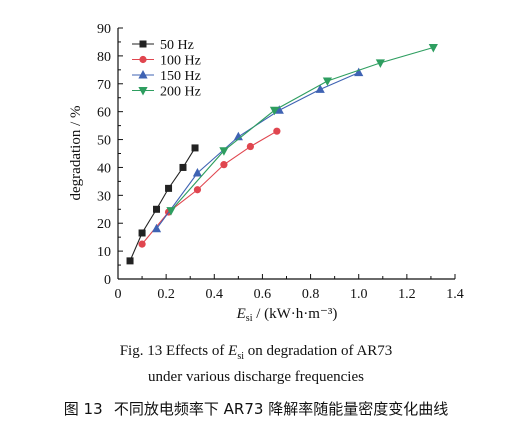 The height and width of the screenshot is (439, 512). Describe the element at coordinates (359, 294) in the screenshot. I see `x-tick-label: 1.0` at that location.